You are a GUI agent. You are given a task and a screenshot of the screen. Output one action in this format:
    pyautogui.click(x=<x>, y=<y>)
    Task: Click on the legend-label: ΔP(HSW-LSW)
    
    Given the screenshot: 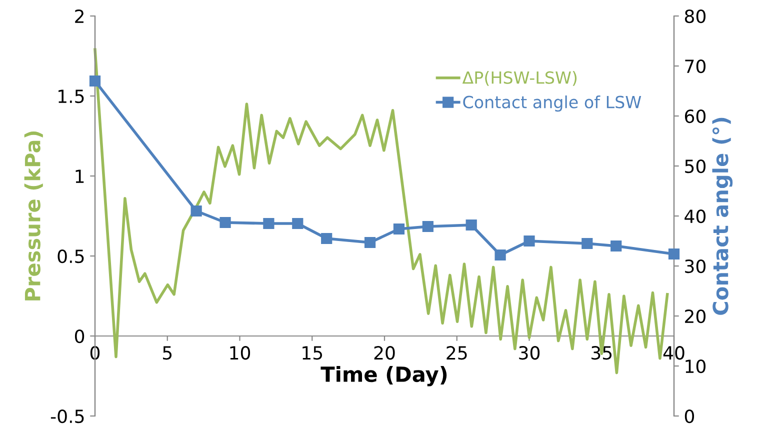 What is the action you would take?
    pyautogui.click(x=519, y=78)
    